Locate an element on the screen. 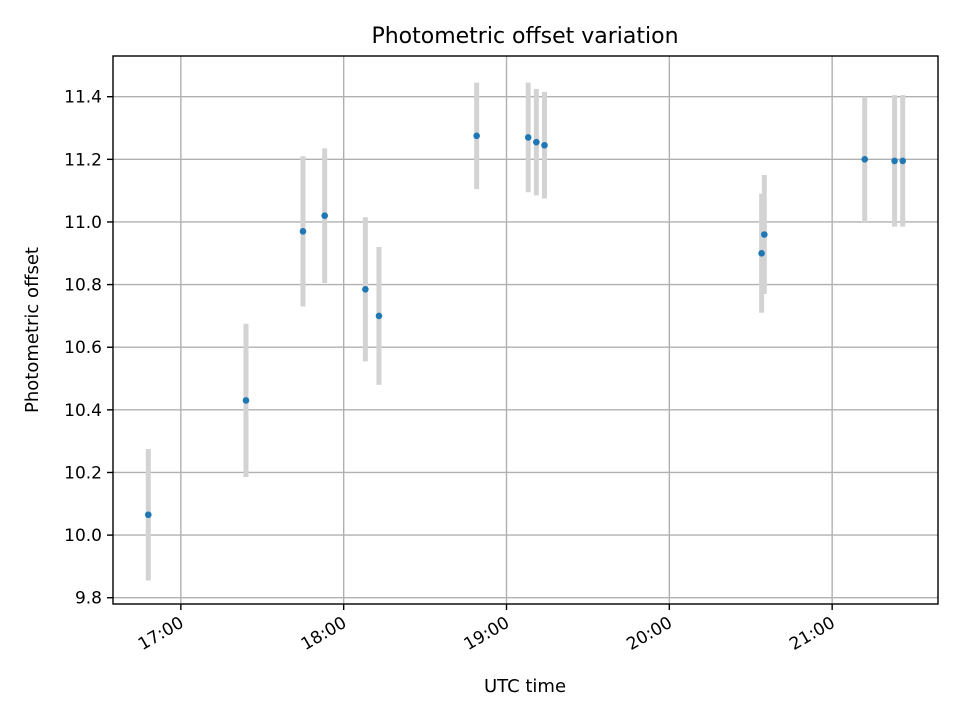 The width and height of the screenshot is (960, 720). y-tick-label: 10.6 is located at coordinates (83, 348).